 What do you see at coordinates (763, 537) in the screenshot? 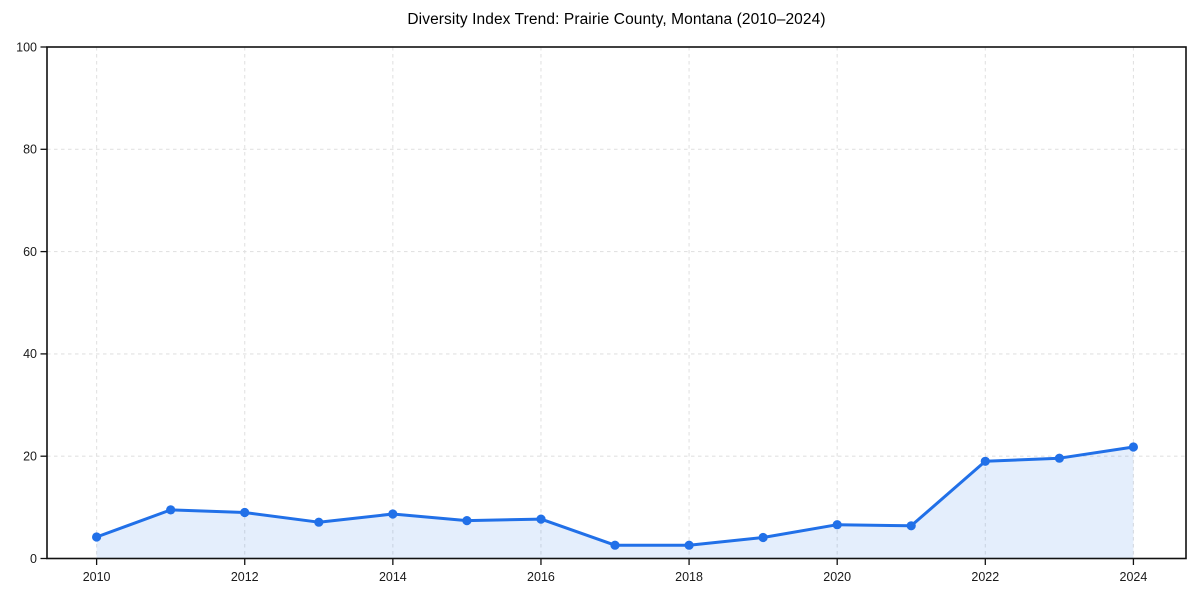
I see `data-point-2019` at bounding box center [763, 537].